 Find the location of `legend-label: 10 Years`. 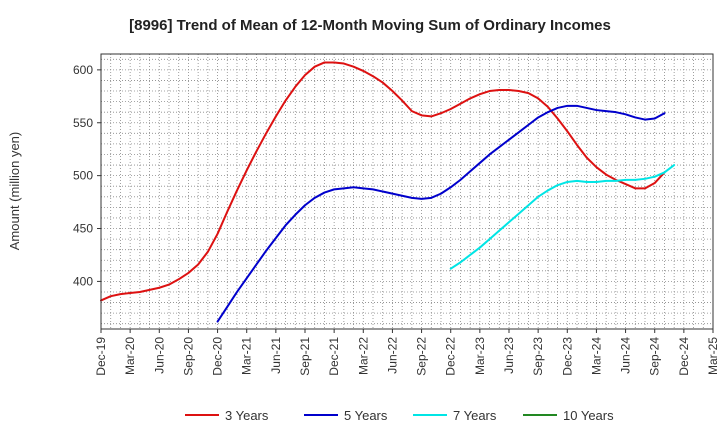

legend-label: 10 Years is located at coordinates (588, 415).